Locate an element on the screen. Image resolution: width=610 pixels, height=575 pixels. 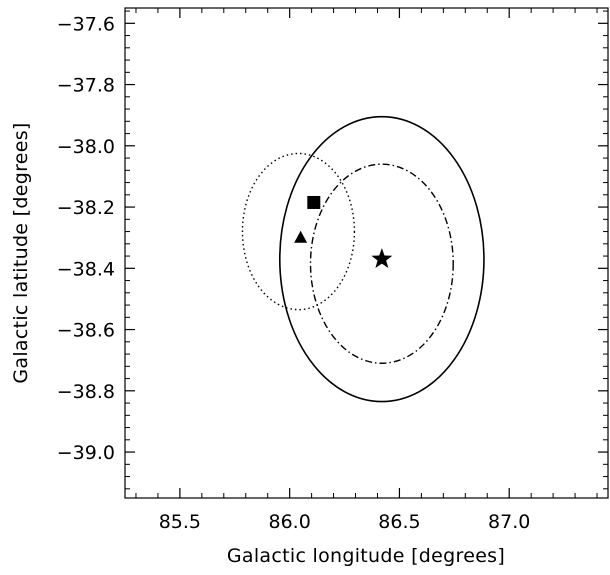
y-tick-label: −39.0 is located at coordinates (86, 453).